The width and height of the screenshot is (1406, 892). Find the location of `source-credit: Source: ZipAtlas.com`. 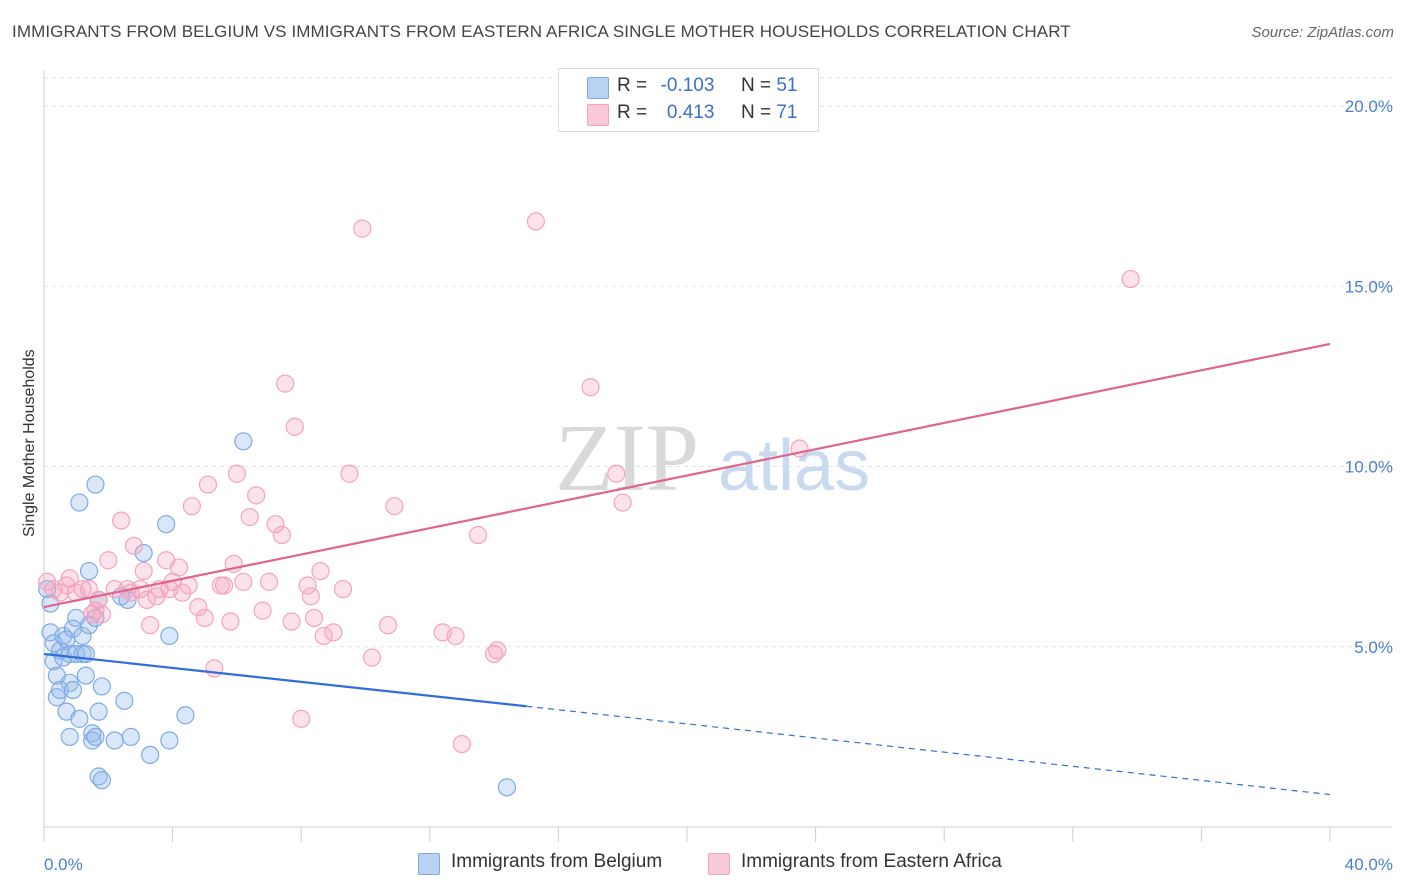

source-credit: Source: ZipAtlas.com is located at coordinates (1322, 32).